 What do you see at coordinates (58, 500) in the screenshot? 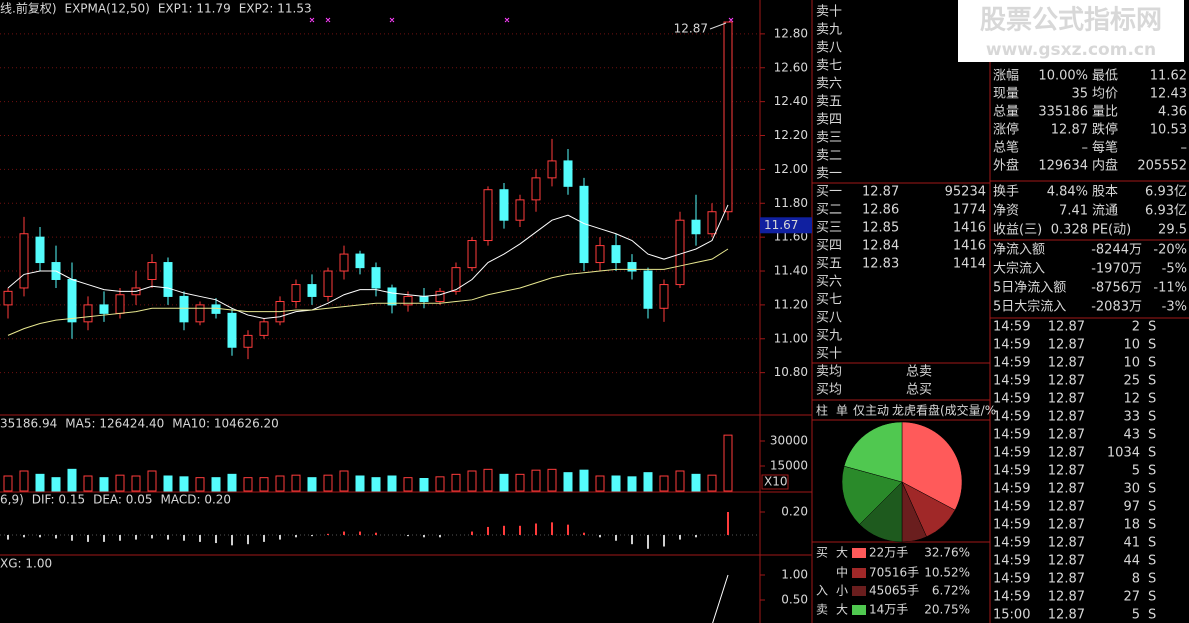
I see `legend-text: DIF: 0.15` at bounding box center [58, 500].